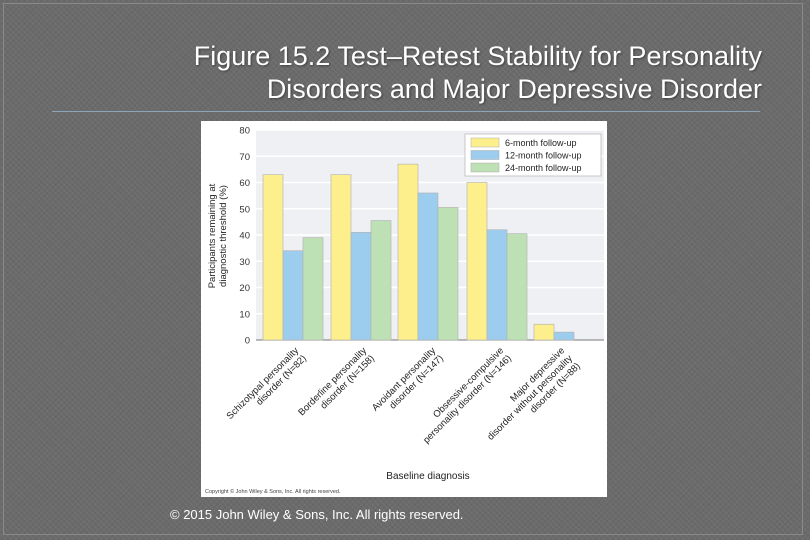 The image size is (810, 540). What do you see at coordinates (514, 89) in the screenshot?
I see `slide-title-line-2: Disorders and Major Depressive Disorder` at bounding box center [514, 89].